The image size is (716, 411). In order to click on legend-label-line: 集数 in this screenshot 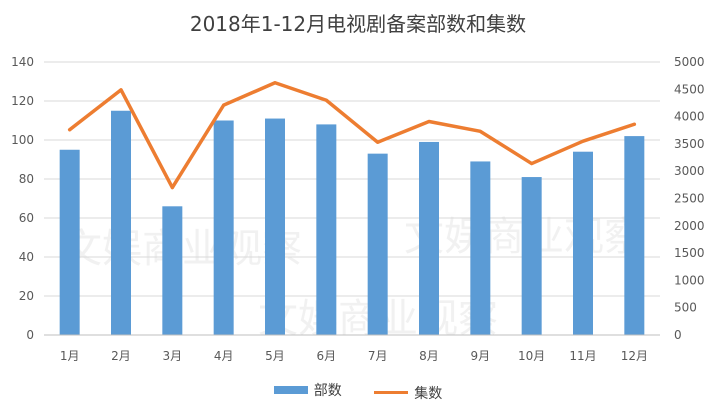, I will do `click(428, 393)`.